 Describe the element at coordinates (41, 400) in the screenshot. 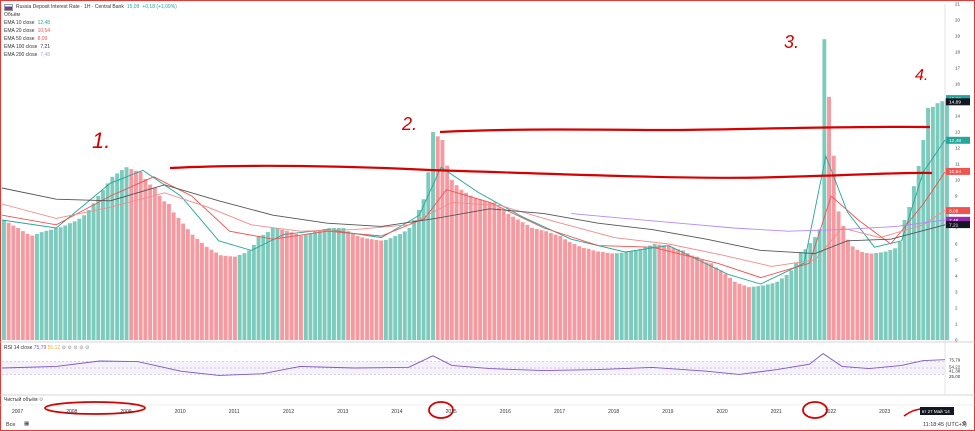

I see `net-volume-settings-icon: ⚙` at that location.